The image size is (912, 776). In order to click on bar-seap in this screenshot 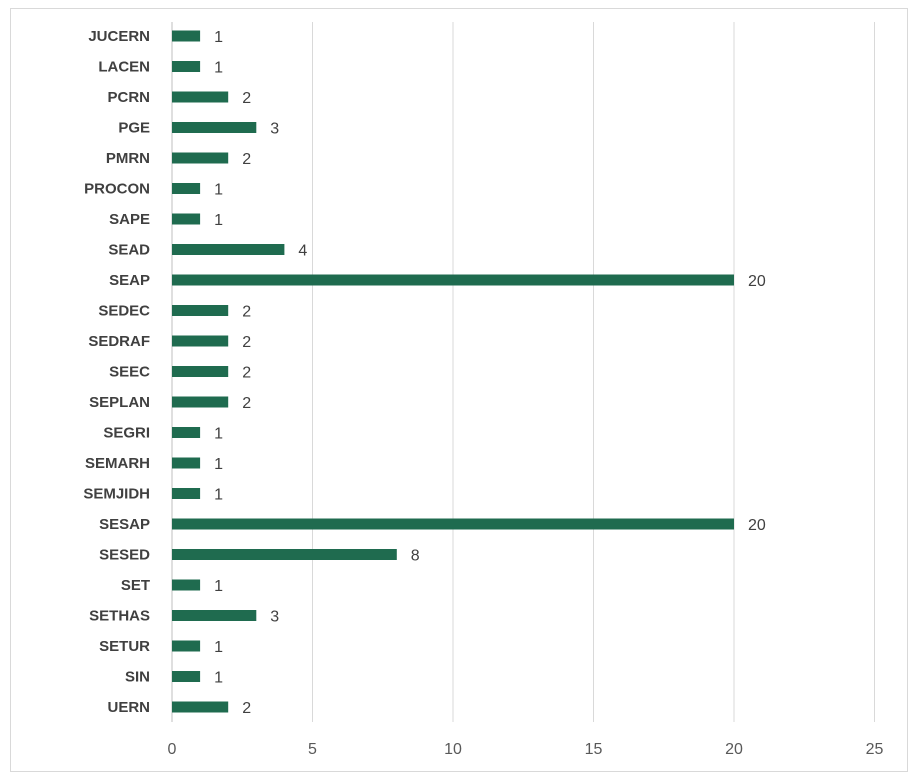, I will do `click(453, 280)`.